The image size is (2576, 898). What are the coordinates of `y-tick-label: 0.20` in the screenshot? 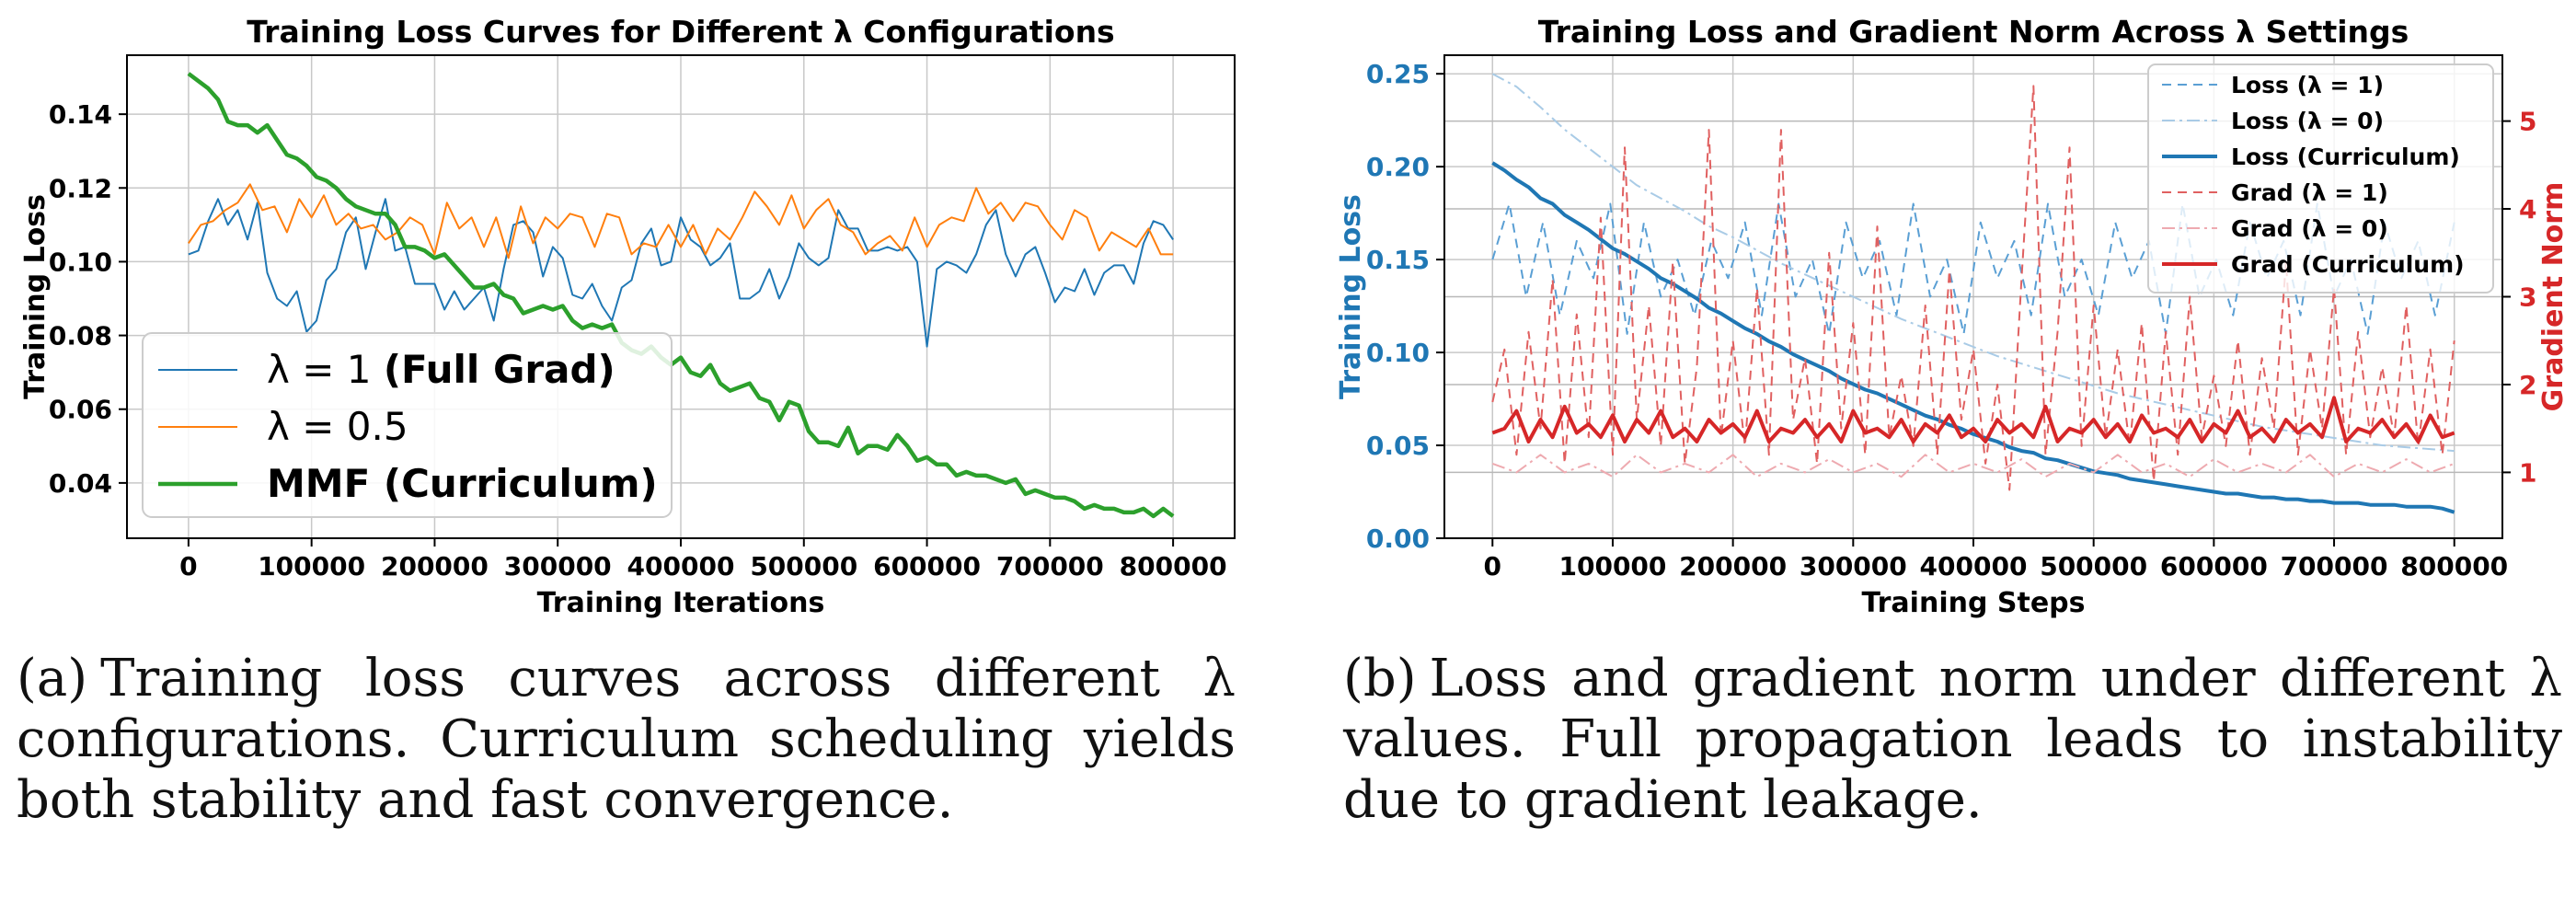 It's located at (1398, 167).